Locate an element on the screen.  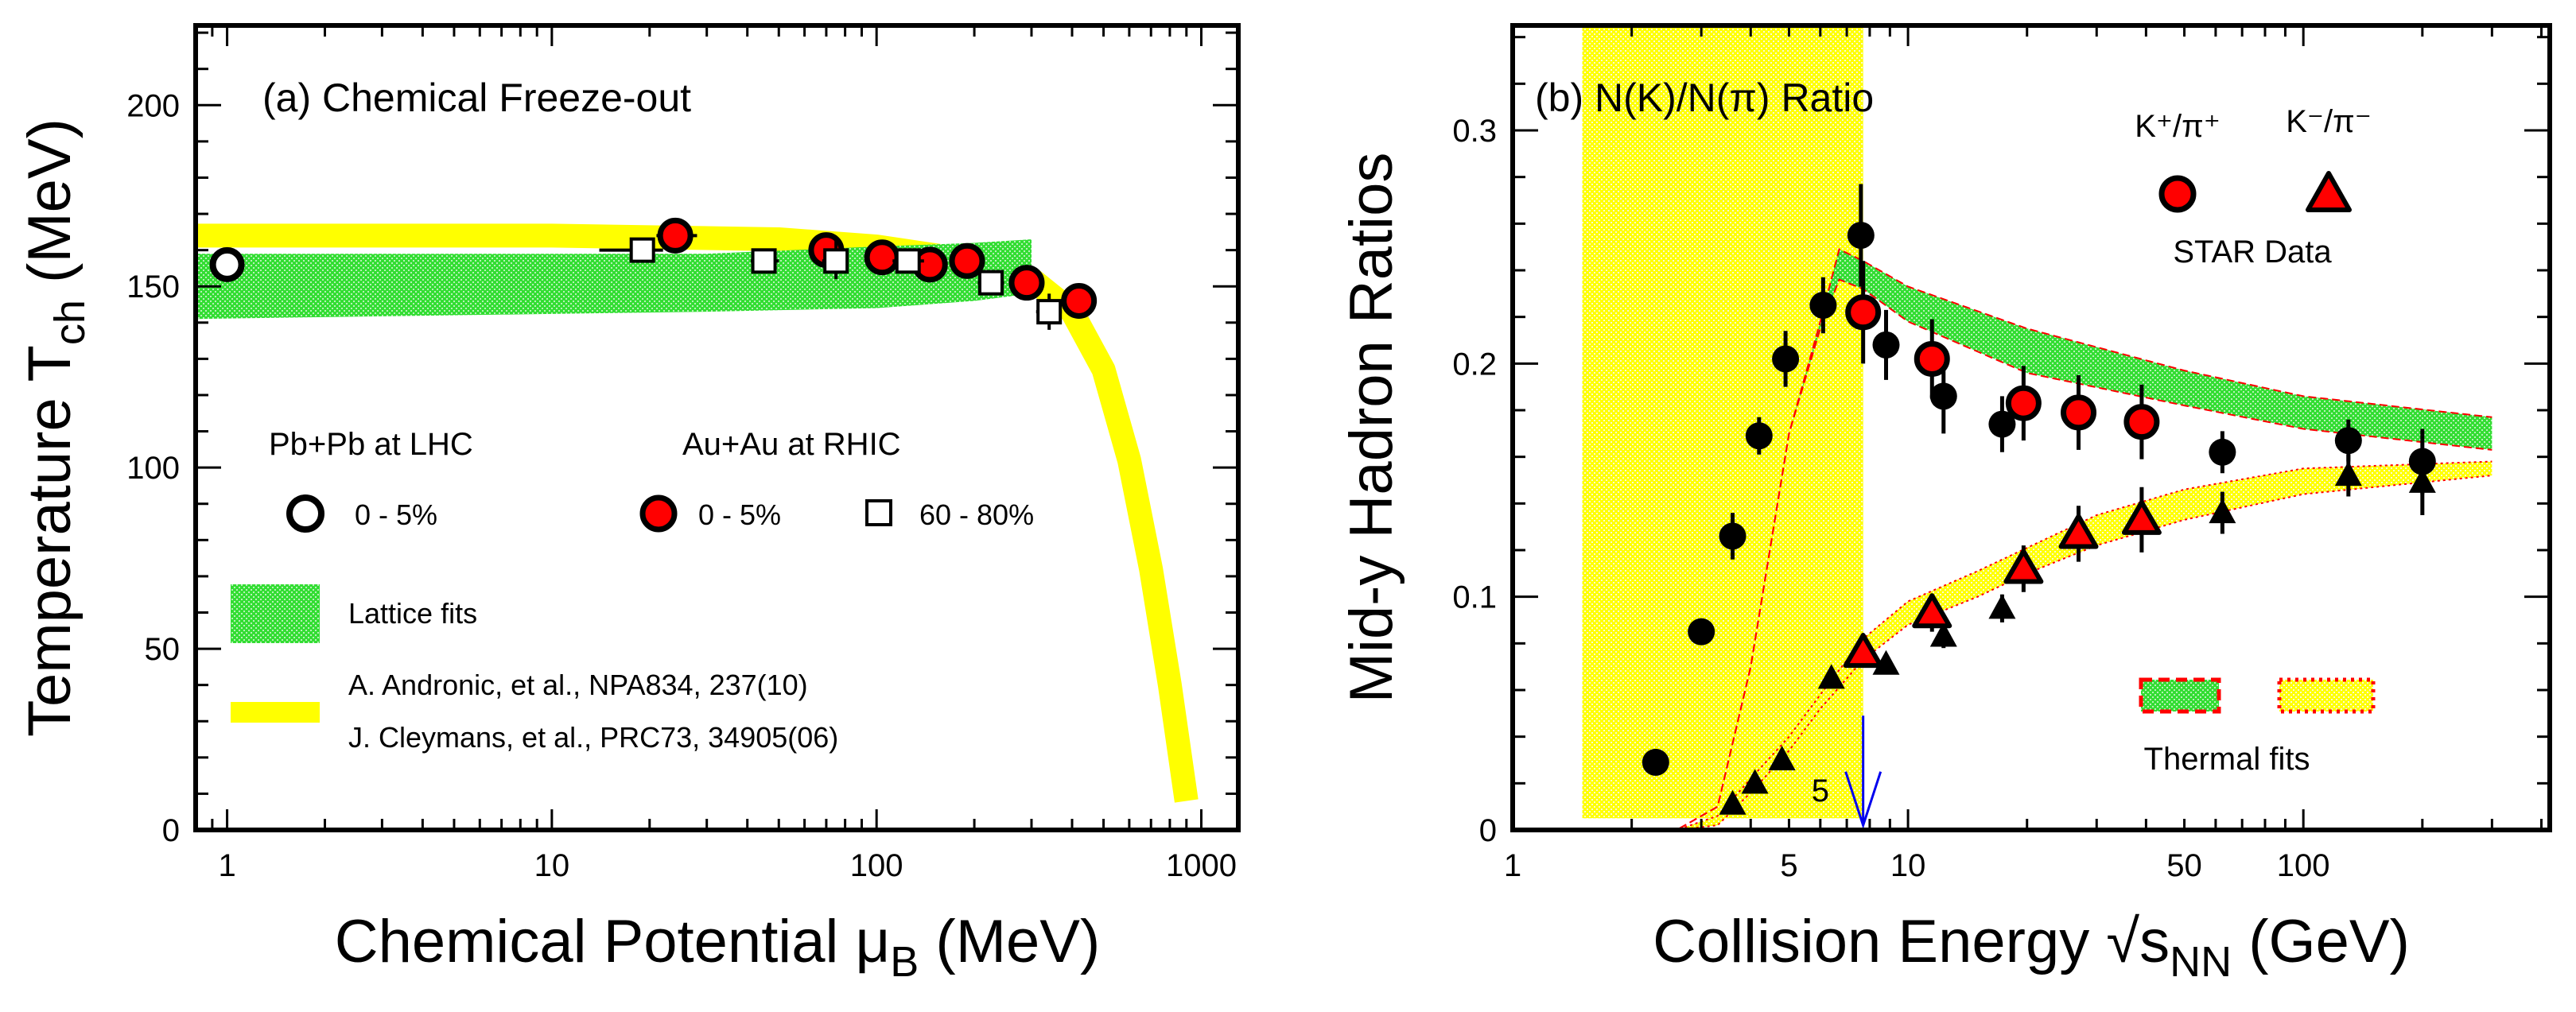
y-tick-label: 0.1 is located at coordinates (1474, 597).